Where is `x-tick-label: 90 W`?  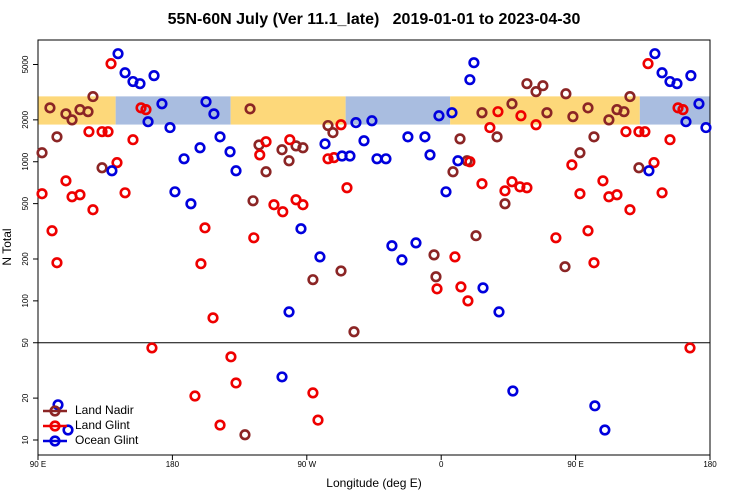
x-tick-label: 90 W is located at coordinates (306, 464).